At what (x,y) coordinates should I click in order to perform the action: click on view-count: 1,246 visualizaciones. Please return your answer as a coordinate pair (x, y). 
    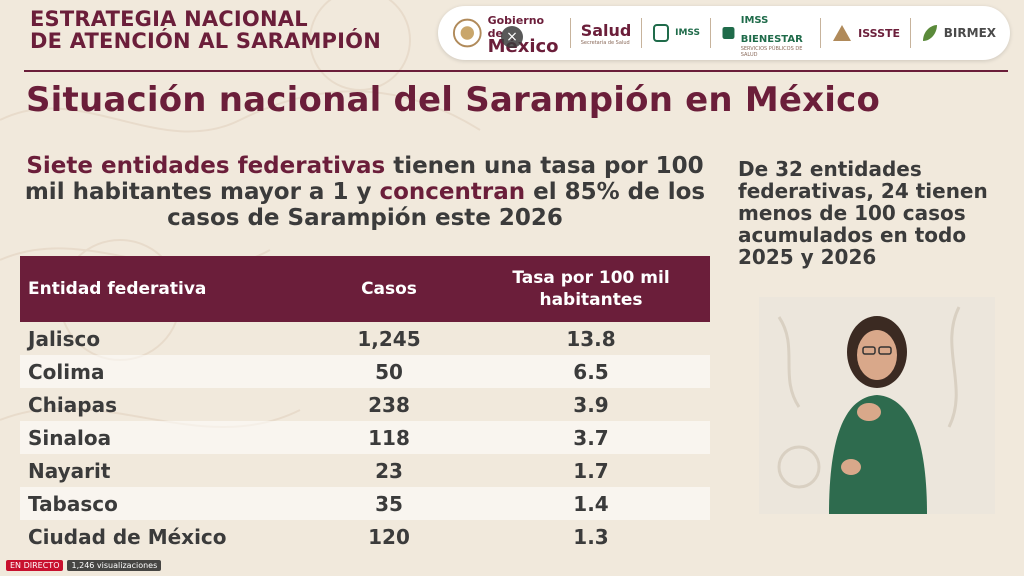
    Looking at the image, I should click on (114, 565).